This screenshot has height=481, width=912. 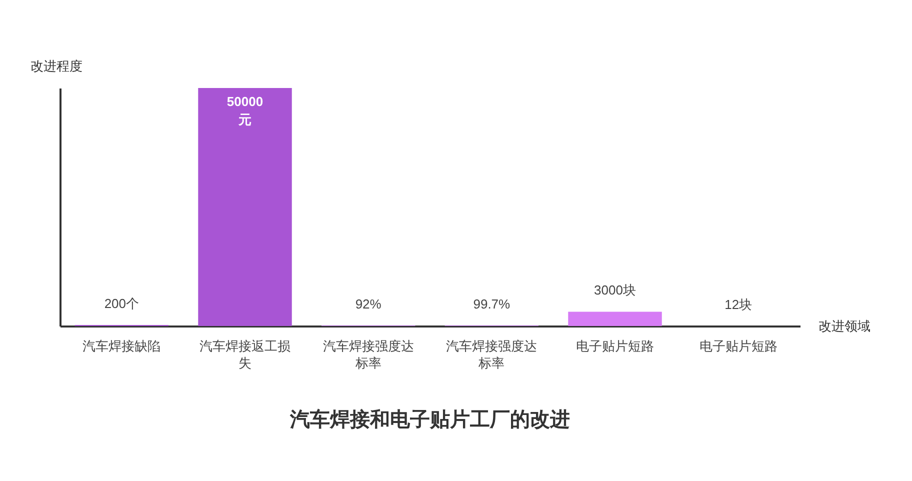 What do you see at coordinates (121, 346) in the screenshot?
I see `x-tick-label: 汽车焊接缺陷` at bounding box center [121, 346].